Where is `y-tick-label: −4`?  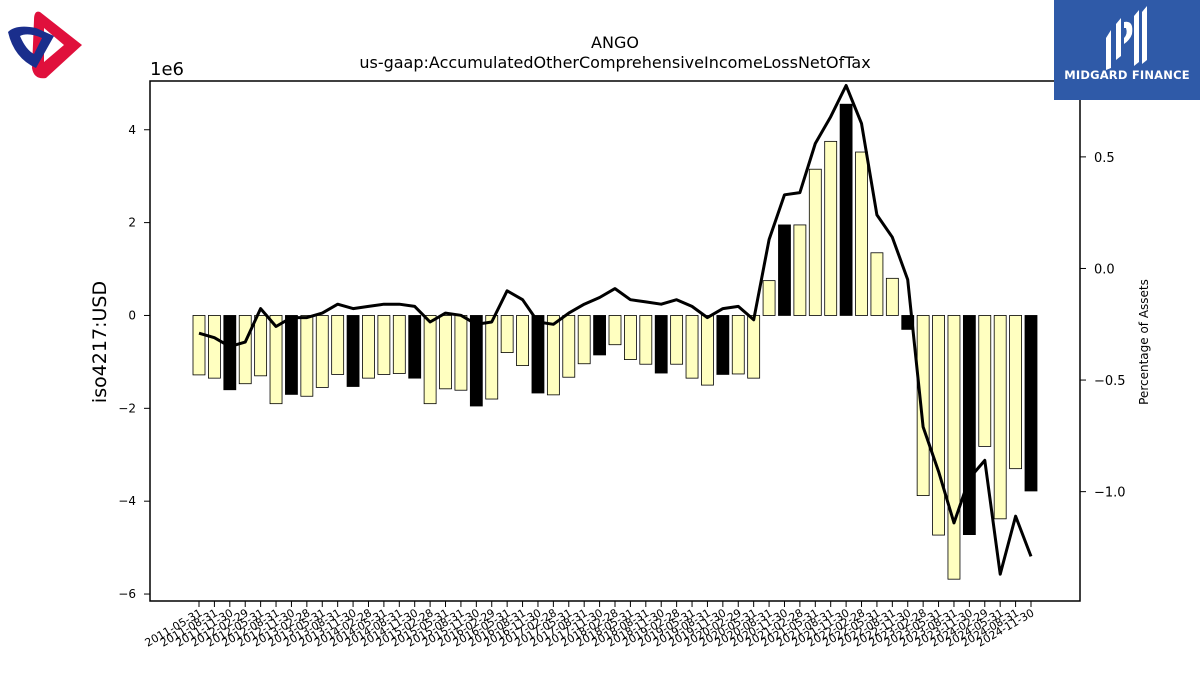
y-tick-label: −4 is located at coordinates (127, 501).